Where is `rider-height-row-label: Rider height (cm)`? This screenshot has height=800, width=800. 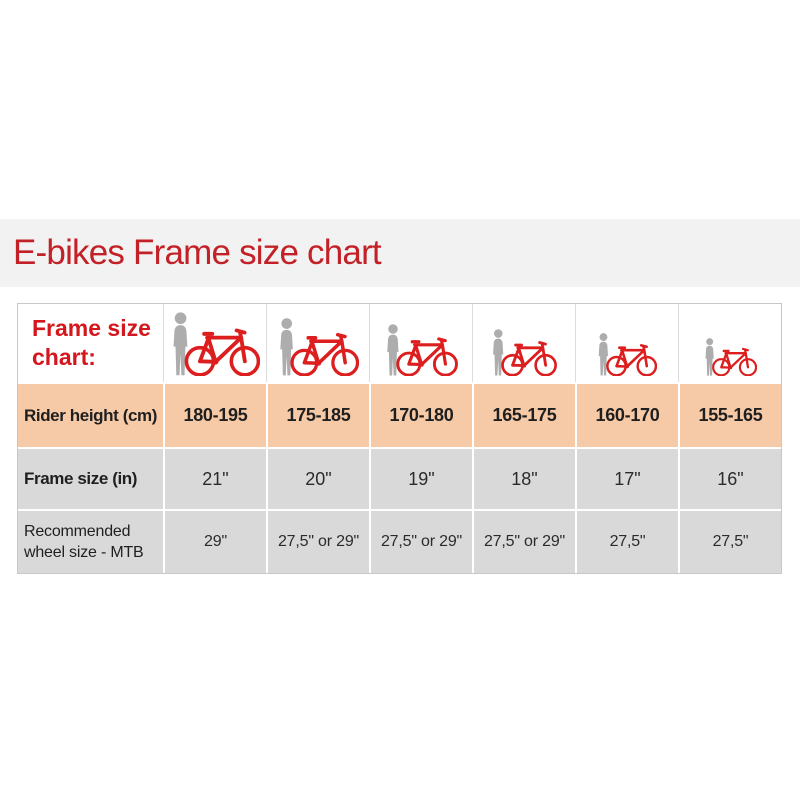
rider-height-row-label: Rider height (cm) is located at coordinates (90, 414).